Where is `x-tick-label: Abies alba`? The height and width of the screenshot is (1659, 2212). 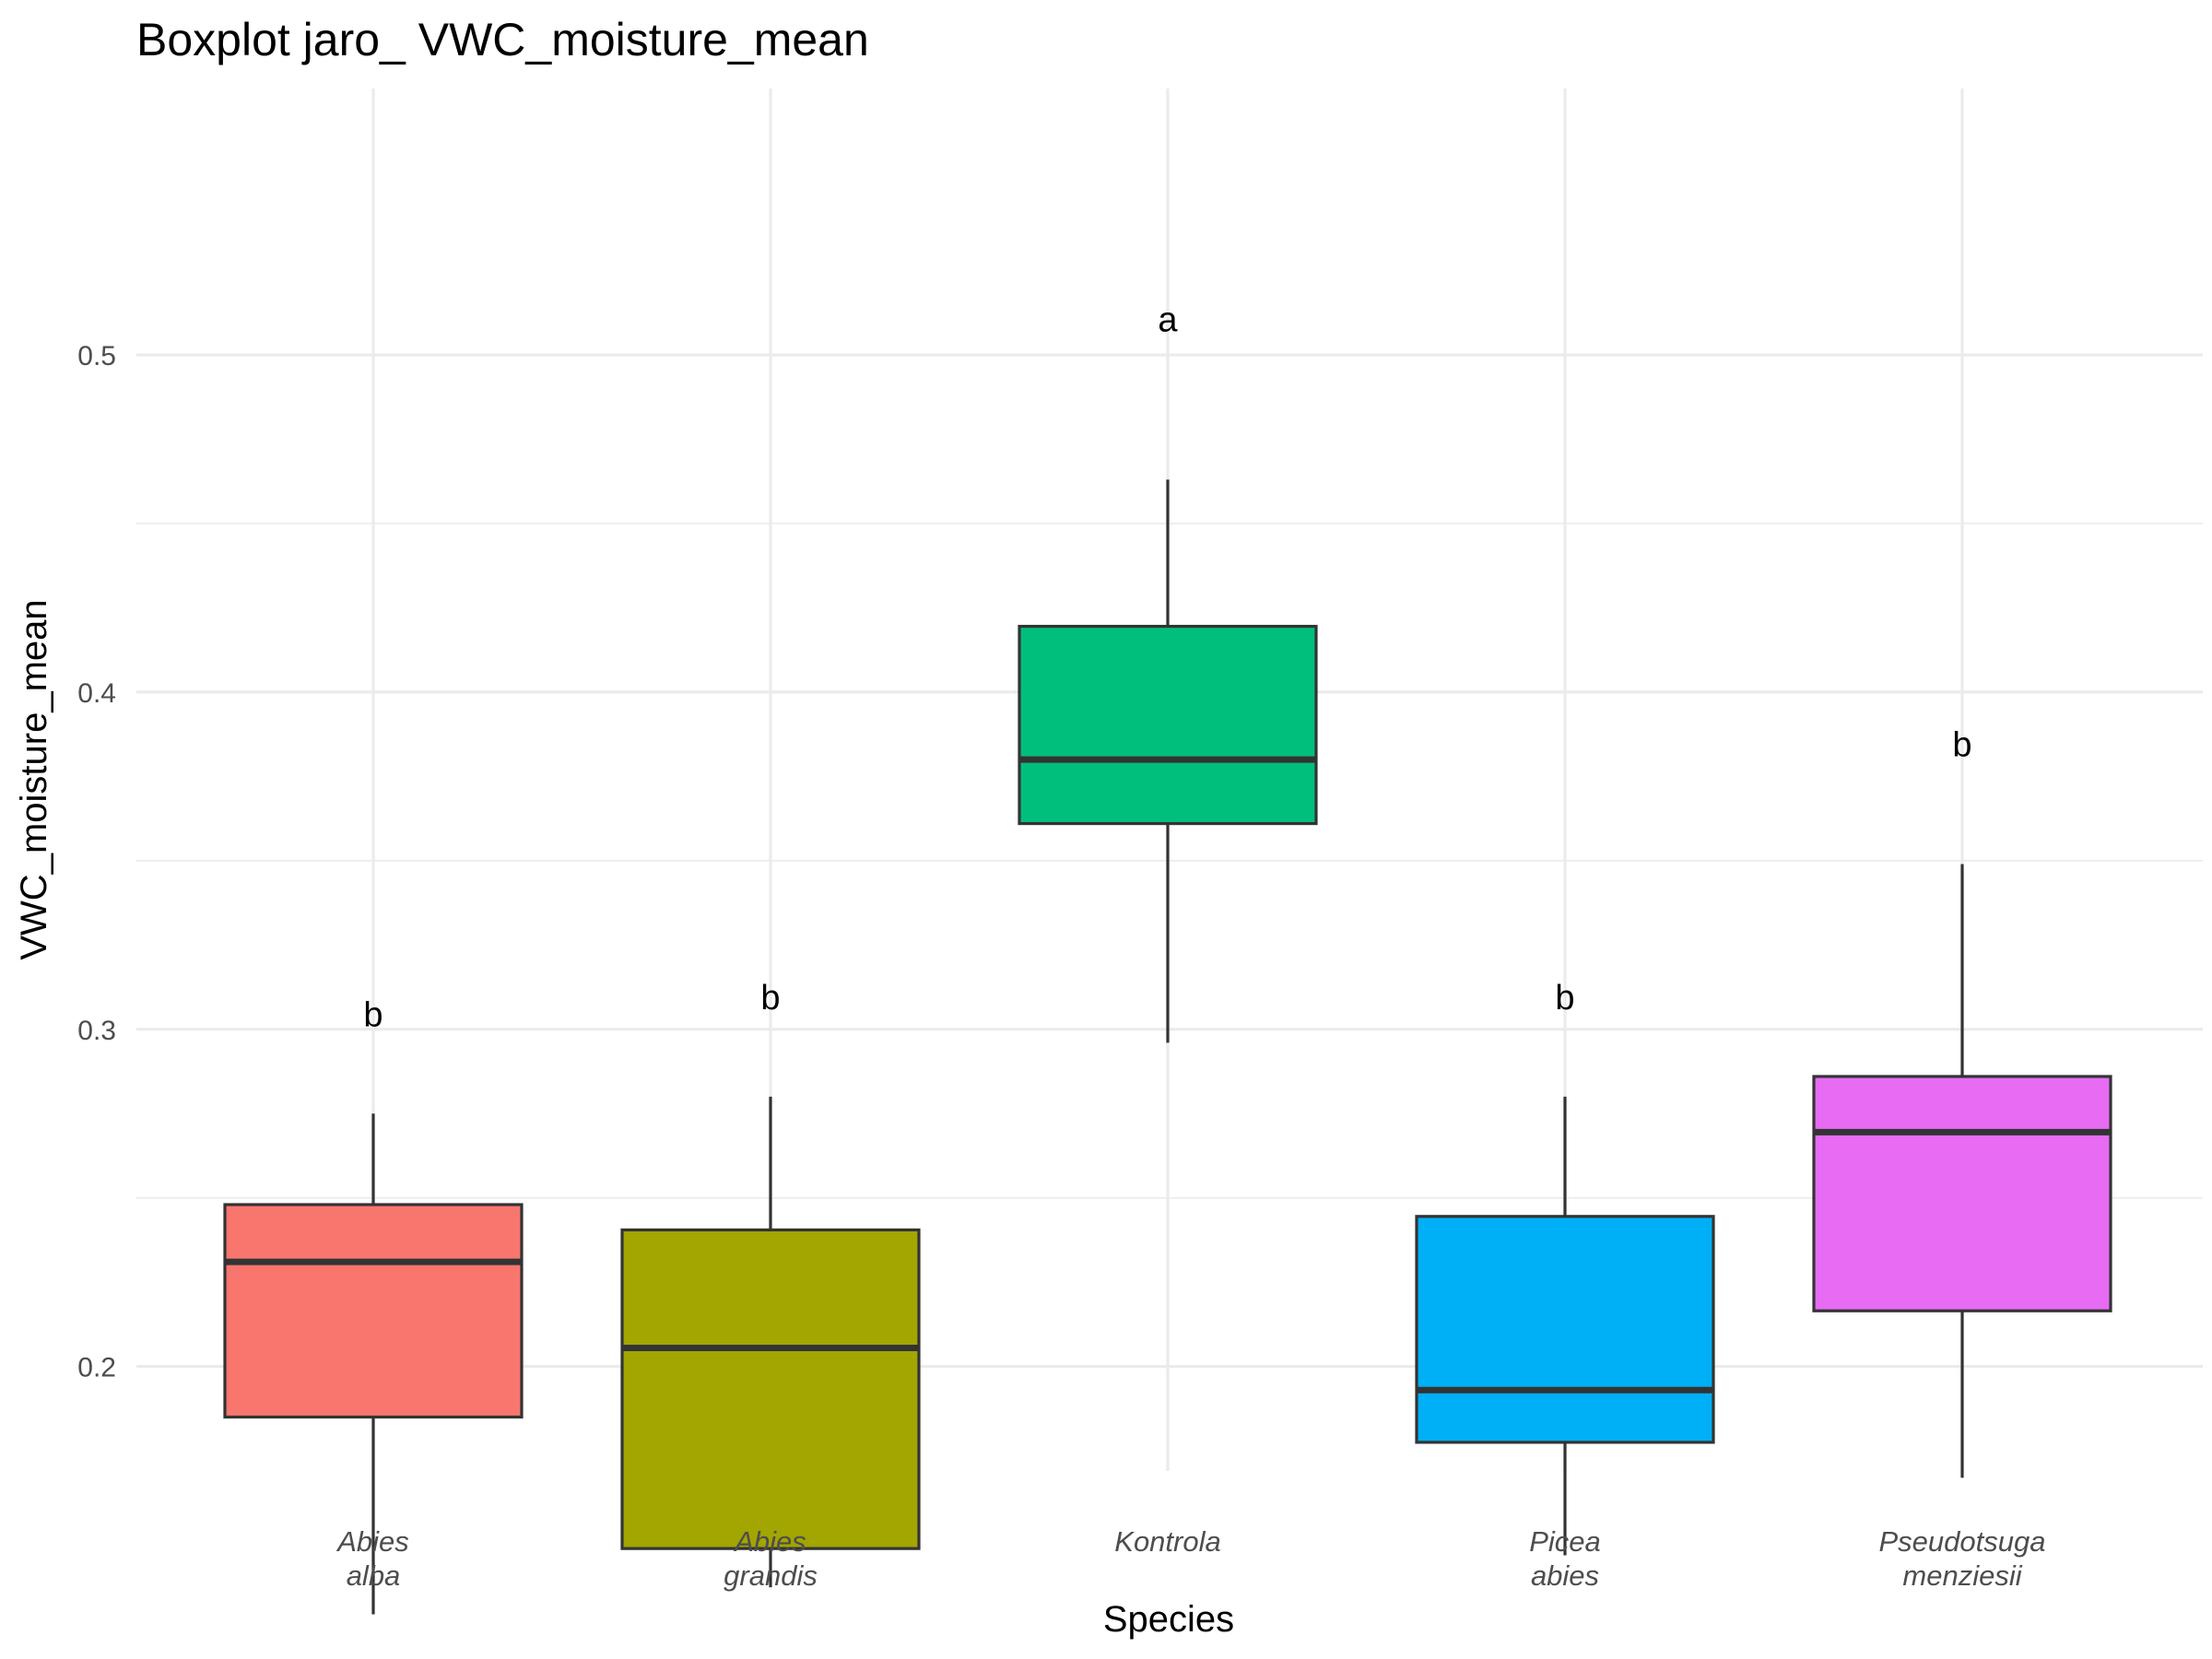 x-tick-label: Abies alba is located at coordinates (372, 1558).